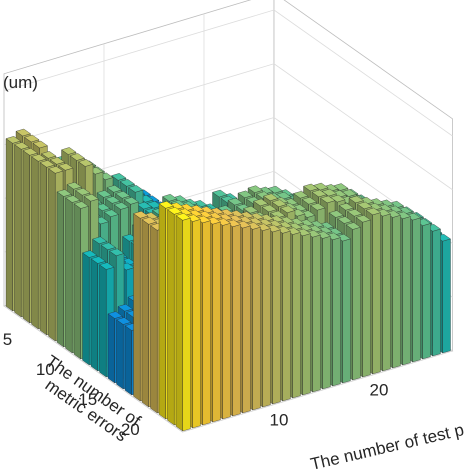  I want to click on y-tick-label: 15, so click(87, 399).